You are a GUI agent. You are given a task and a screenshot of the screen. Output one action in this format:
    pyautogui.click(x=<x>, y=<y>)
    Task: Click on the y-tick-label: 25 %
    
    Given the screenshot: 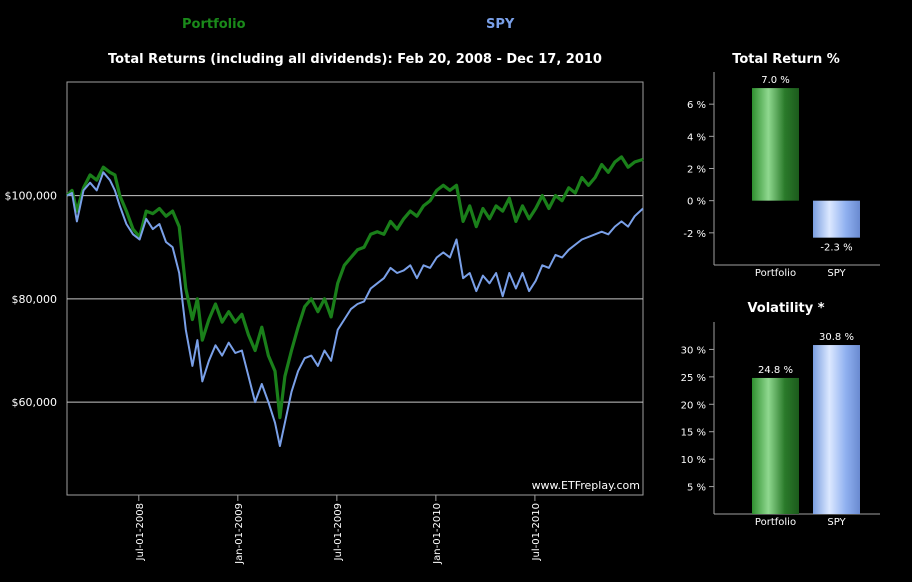 What is the action you would take?
    pyautogui.click(x=693, y=378)
    